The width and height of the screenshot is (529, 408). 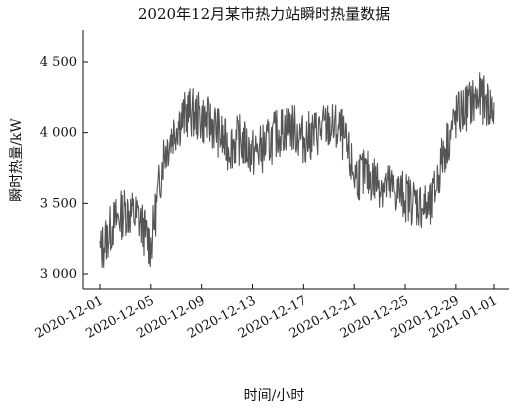 What do you see at coordinates (58, 133) in the screenshot?
I see `y-tick-label: 4 000` at bounding box center [58, 133].